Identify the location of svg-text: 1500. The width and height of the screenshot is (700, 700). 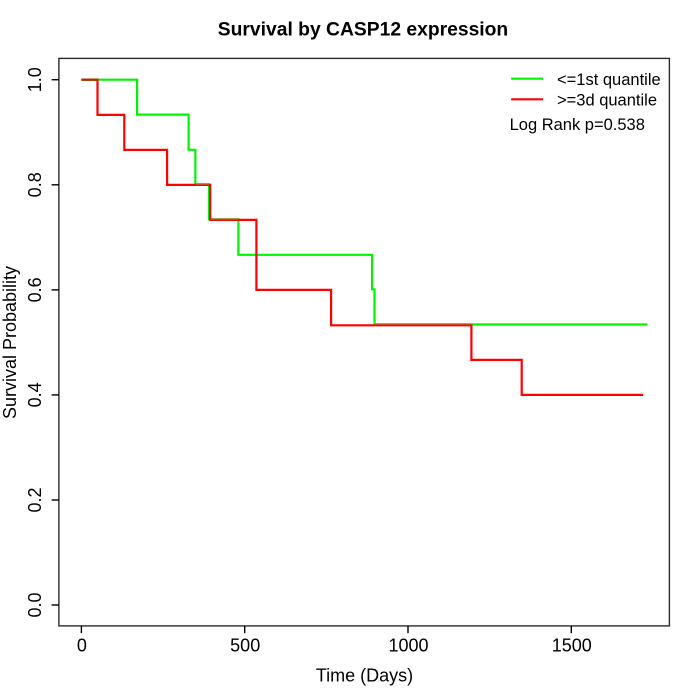
(572, 646).